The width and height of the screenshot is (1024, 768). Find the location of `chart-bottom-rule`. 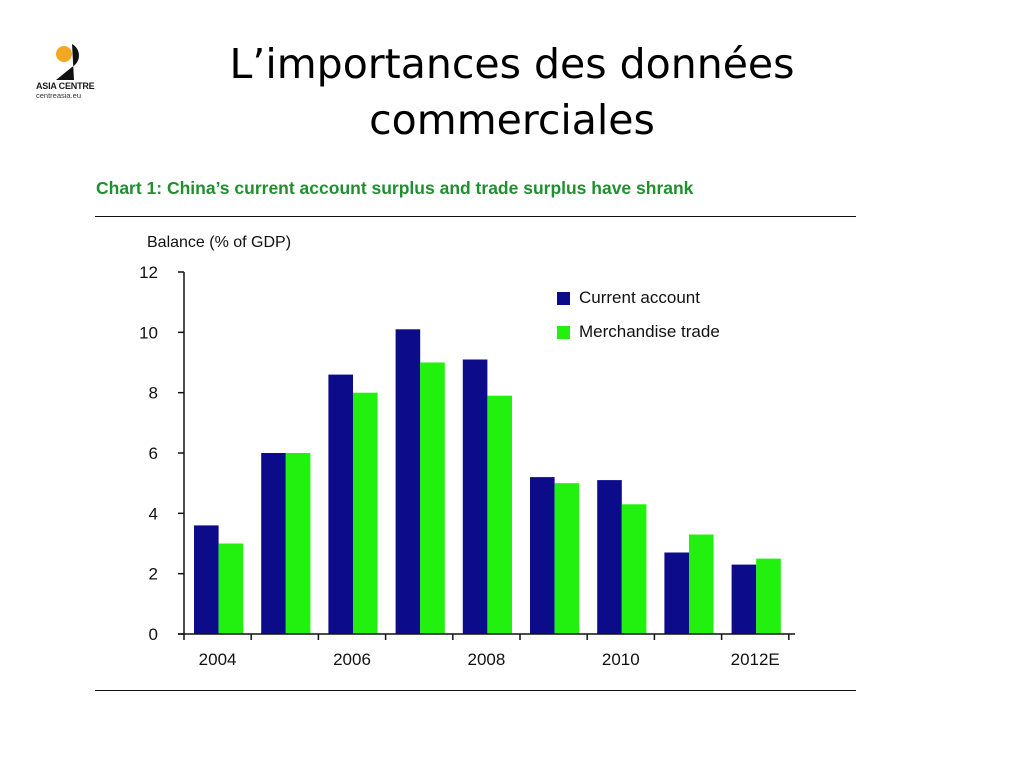

chart-bottom-rule is located at coordinates (475, 690).